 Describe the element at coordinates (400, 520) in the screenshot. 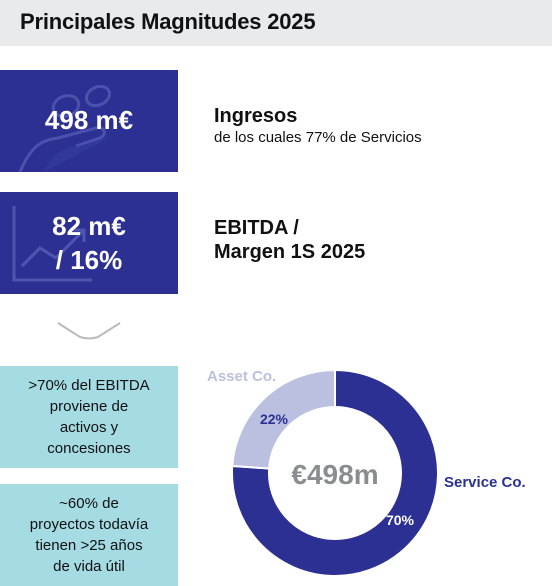

I see `donut-slice-label: 70%` at that location.